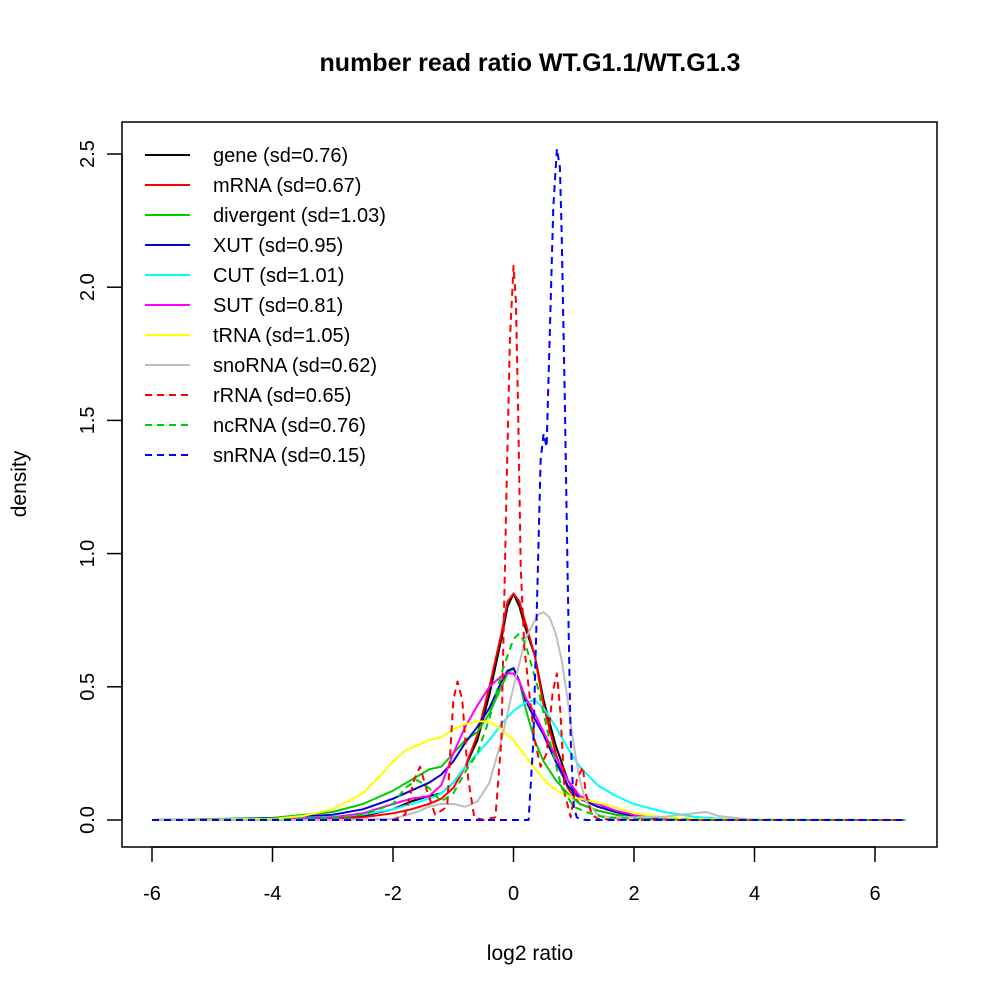  What do you see at coordinates (88, 554) in the screenshot?
I see `y-tick-label: 1.0` at bounding box center [88, 554].